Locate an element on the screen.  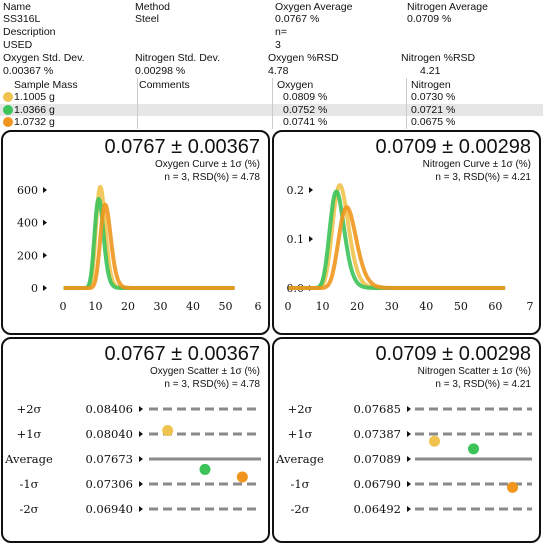
nitrogen-std-dev-label: Nitrogen Std. Dev. is located at coordinates (178, 58).